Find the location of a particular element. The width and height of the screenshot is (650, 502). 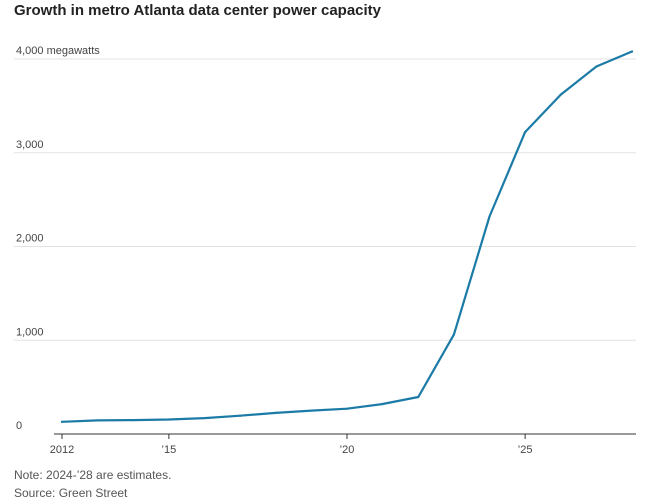

y-tick-label: 1,000 is located at coordinates (30, 332).